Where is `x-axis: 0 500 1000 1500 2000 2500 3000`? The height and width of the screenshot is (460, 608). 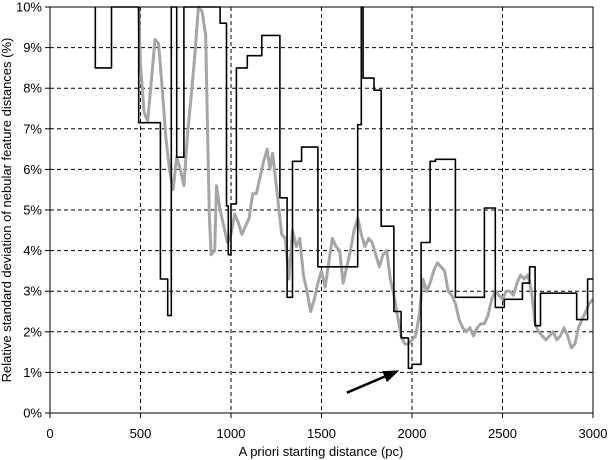 x-axis: 0 500 1000 1500 2000 2500 3000 is located at coordinates (326, 427).